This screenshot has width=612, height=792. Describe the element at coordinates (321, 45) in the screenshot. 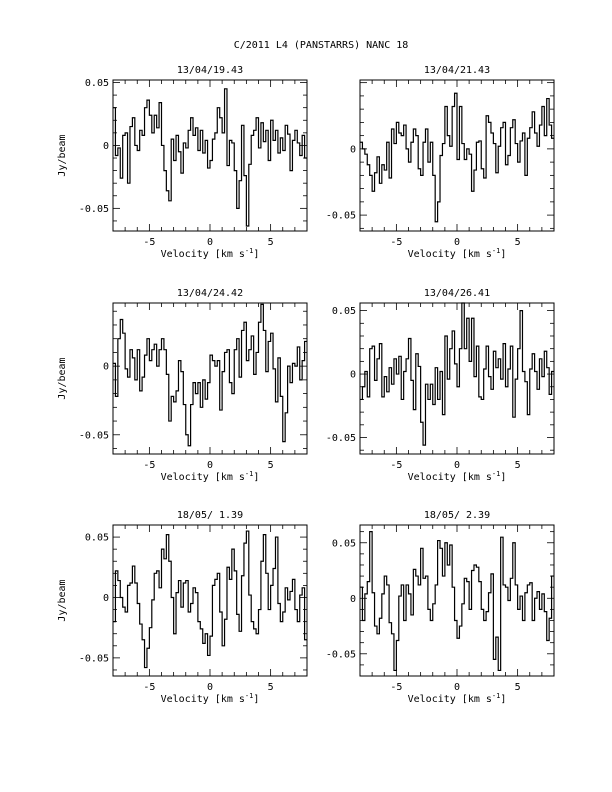

I see `figure-title: C/2011 L4 (PANSTARRS) NANC 18` at that location.